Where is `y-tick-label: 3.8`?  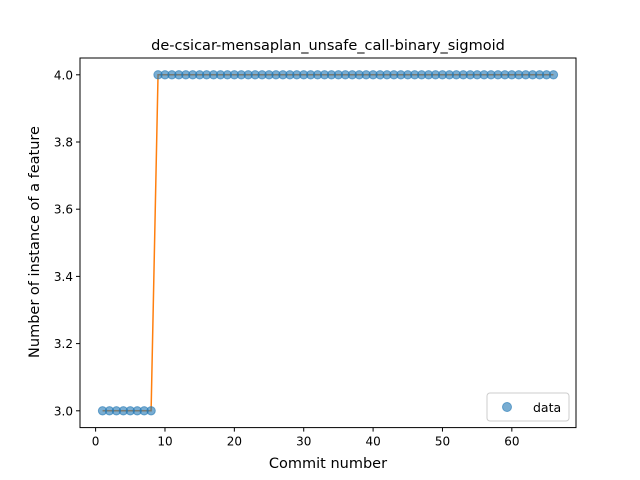 y-tick-label: 3.8 is located at coordinates (63, 143).